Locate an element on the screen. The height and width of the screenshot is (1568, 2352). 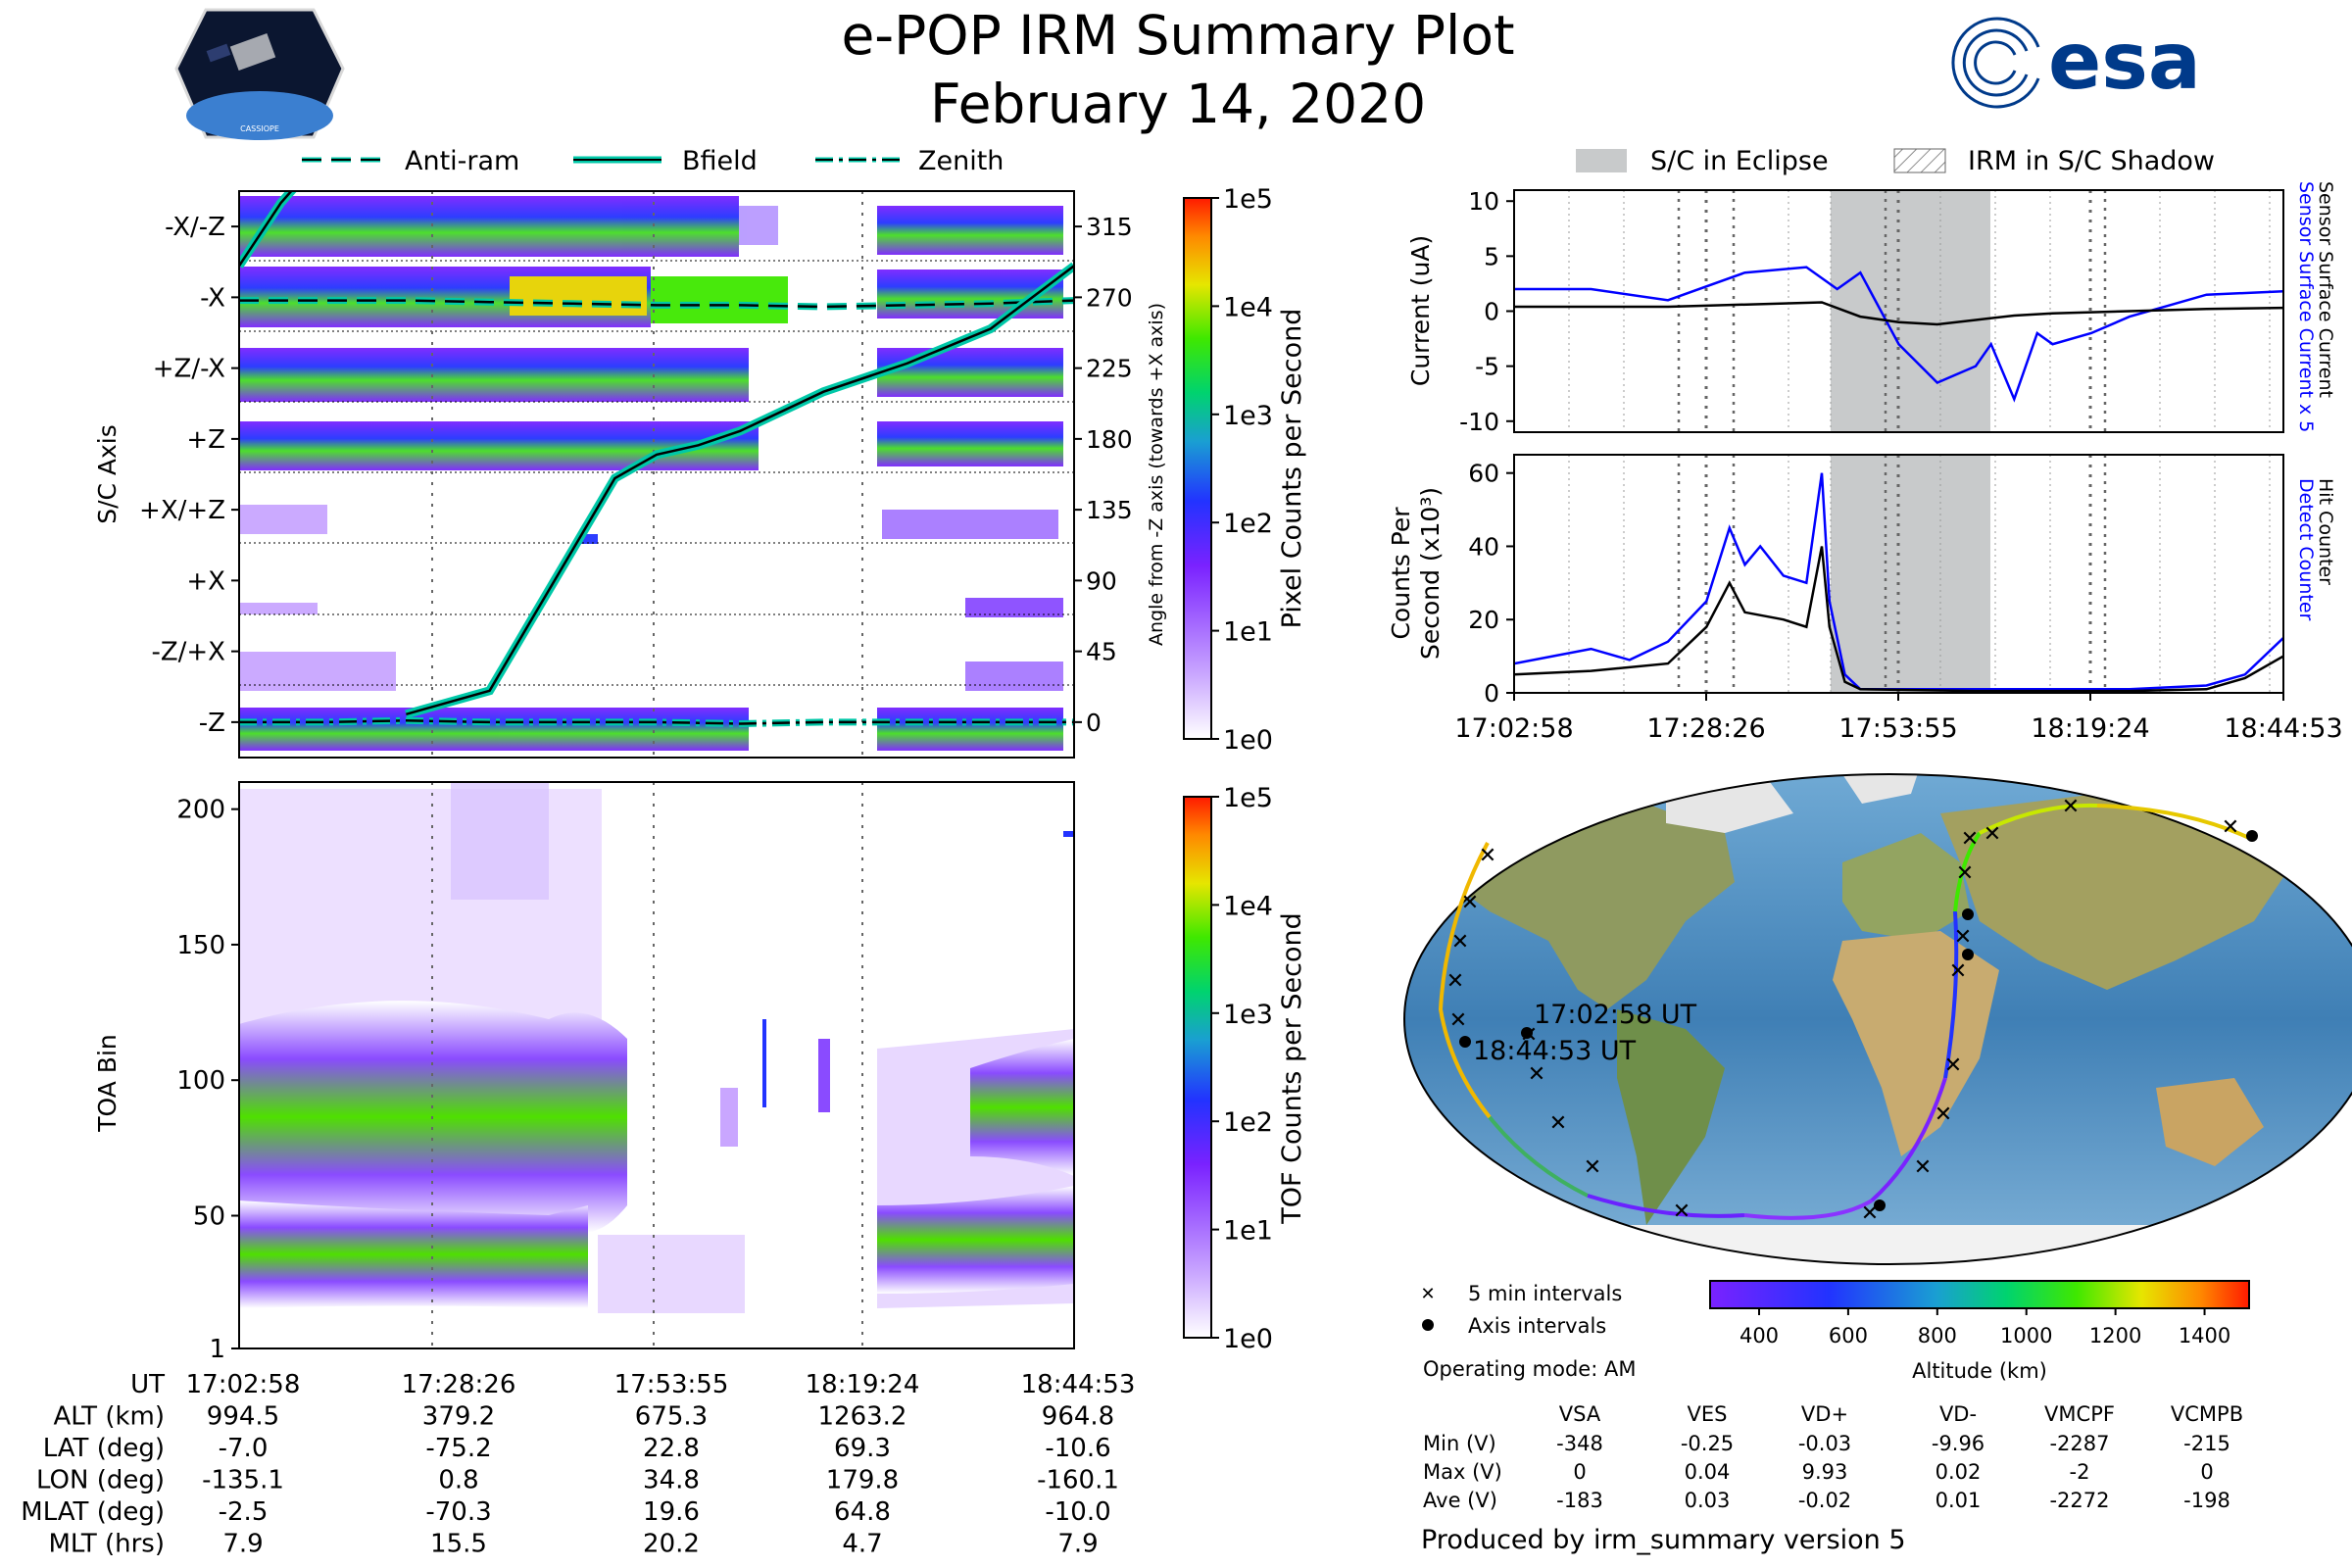
axis-row-label: +Z is located at coordinates (205, 440).